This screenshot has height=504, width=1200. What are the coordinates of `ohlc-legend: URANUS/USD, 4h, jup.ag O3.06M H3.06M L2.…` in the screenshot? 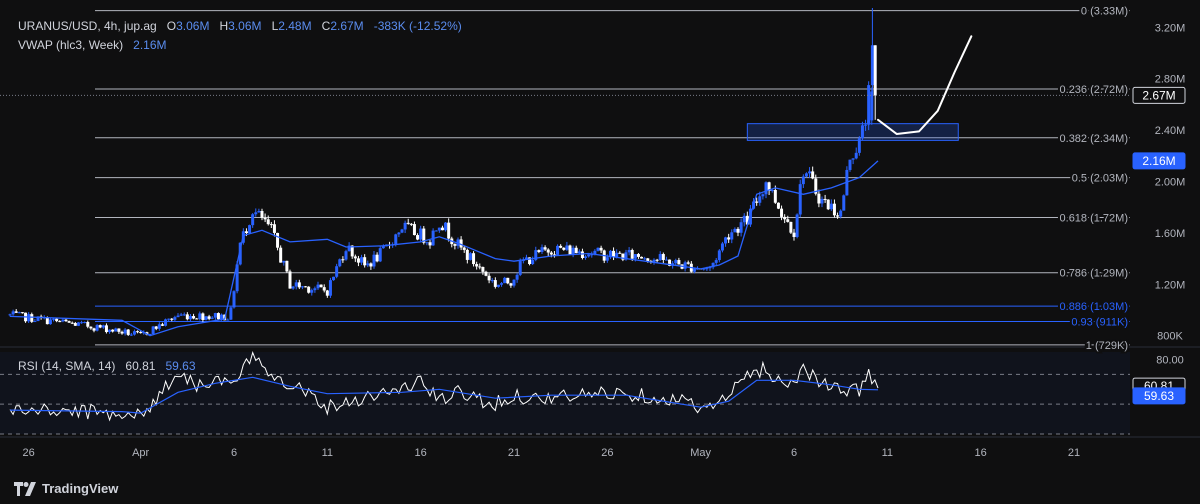 It's located at (240, 26).